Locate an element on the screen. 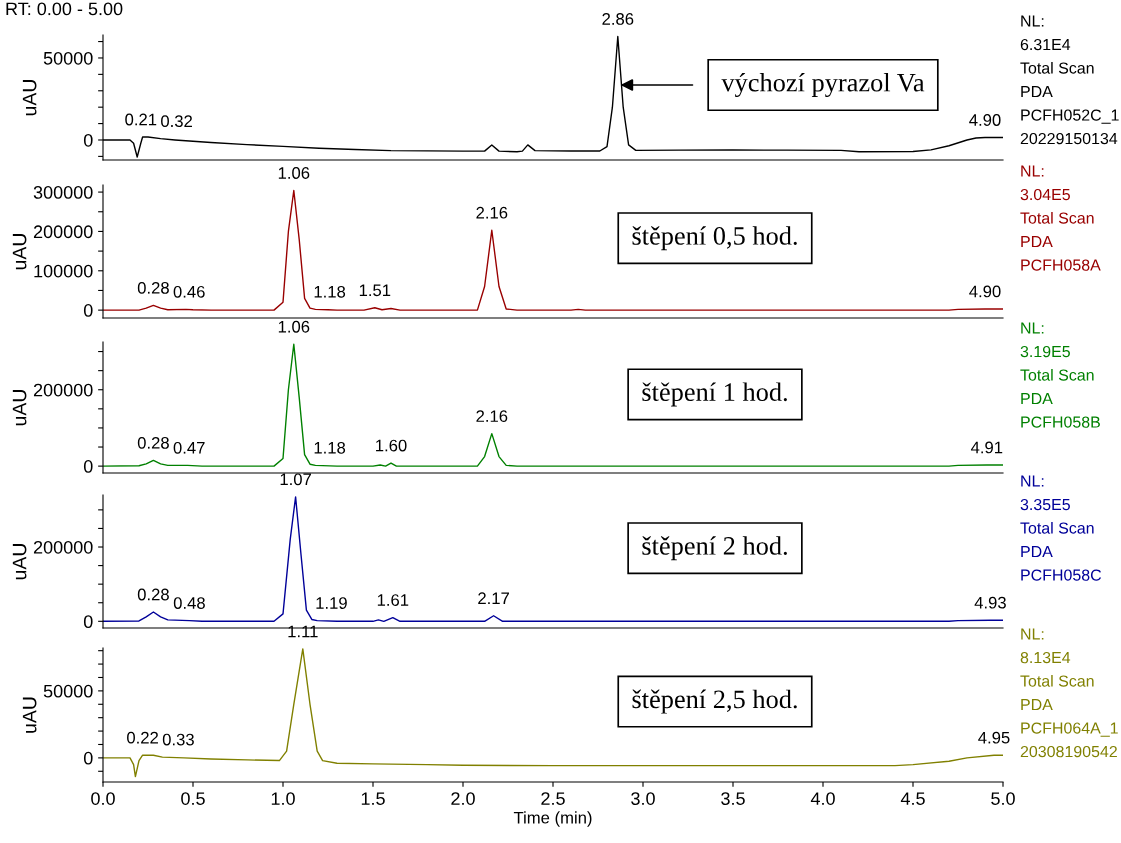 This screenshot has width=1121, height=843. y-tick-label: 100000 is located at coordinates (63, 271).